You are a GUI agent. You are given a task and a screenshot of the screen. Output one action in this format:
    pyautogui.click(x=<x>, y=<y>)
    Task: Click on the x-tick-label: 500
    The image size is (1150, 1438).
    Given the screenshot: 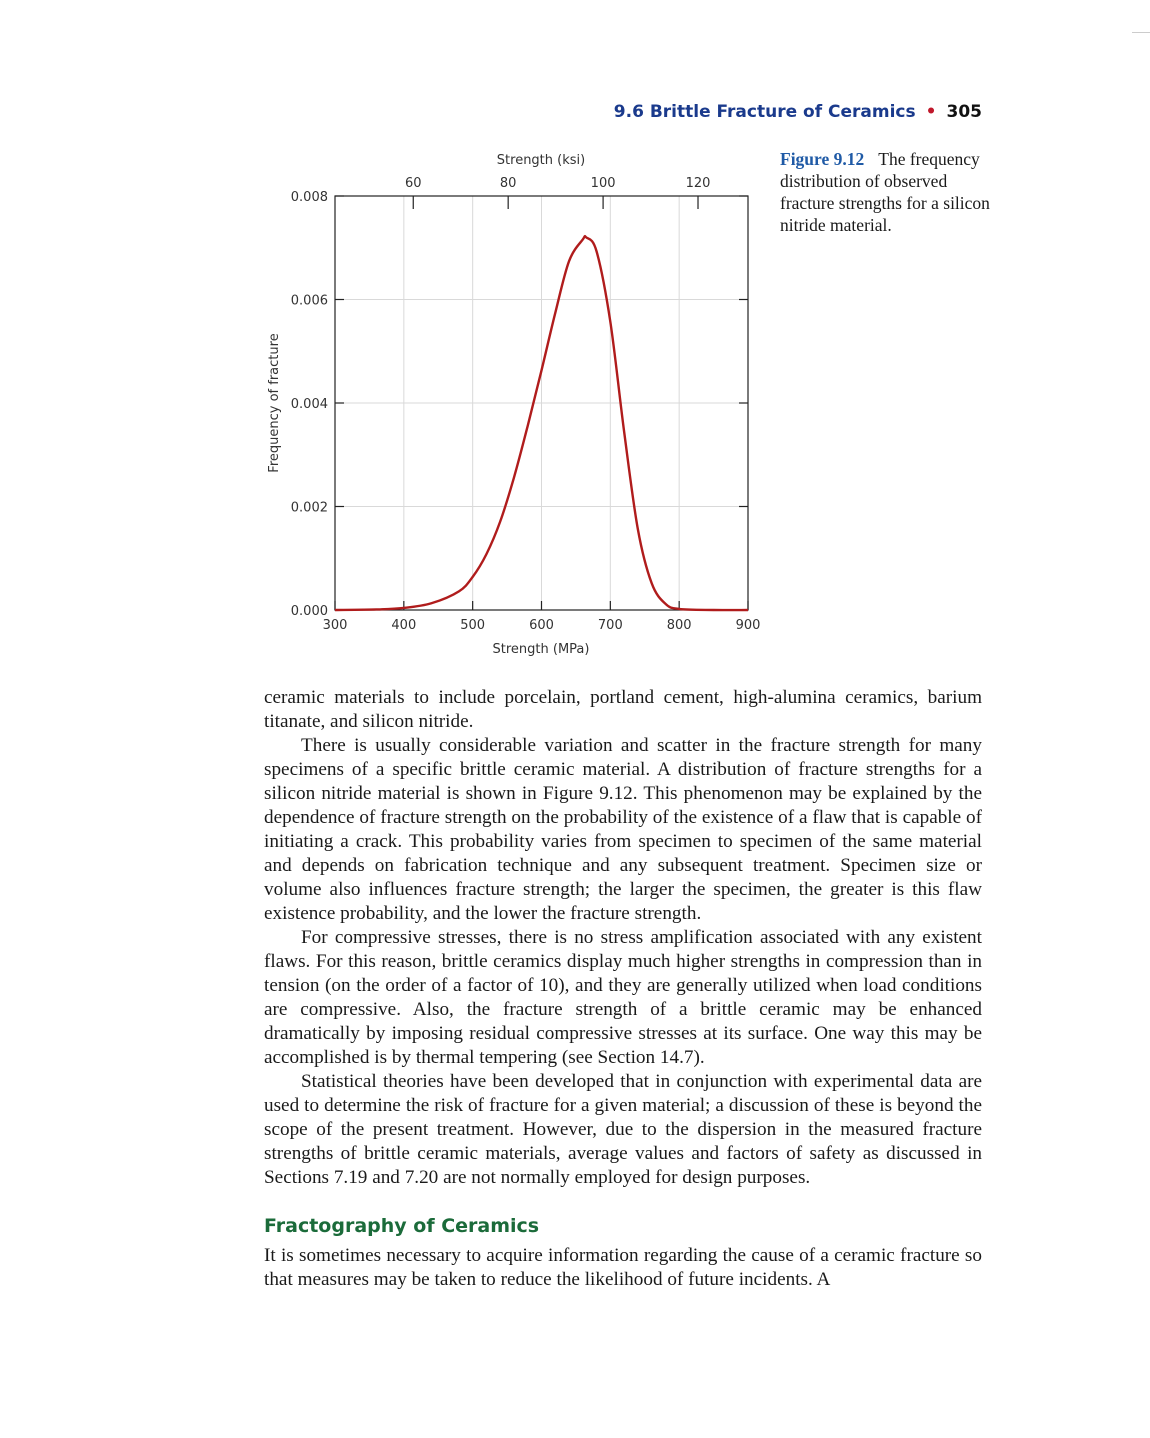 What is the action you would take?
    pyautogui.click(x=472, y=625)
    